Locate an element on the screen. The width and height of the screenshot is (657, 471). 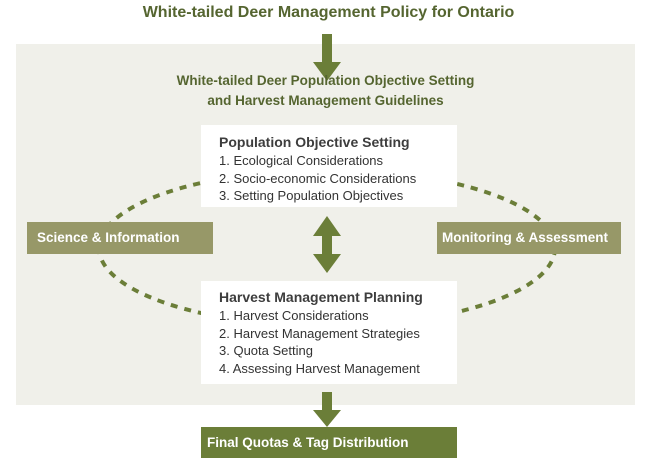
population-item: 3. Setting Population Objectives is located at coordinates (311, 195).